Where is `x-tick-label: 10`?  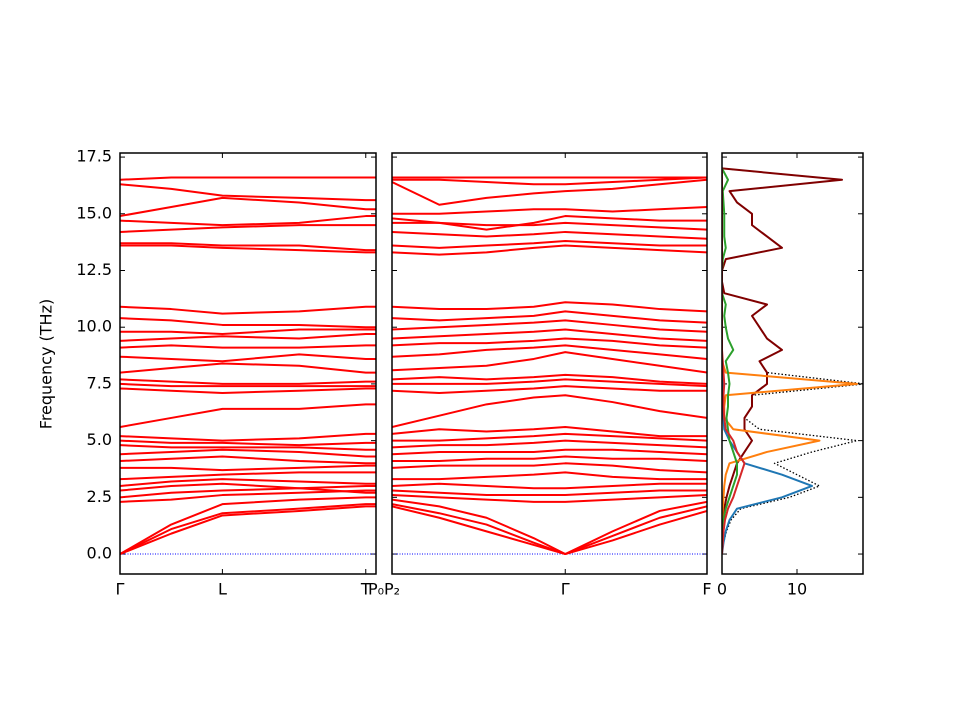
x-tick-label: 10 is located at coordinates (797, 589).